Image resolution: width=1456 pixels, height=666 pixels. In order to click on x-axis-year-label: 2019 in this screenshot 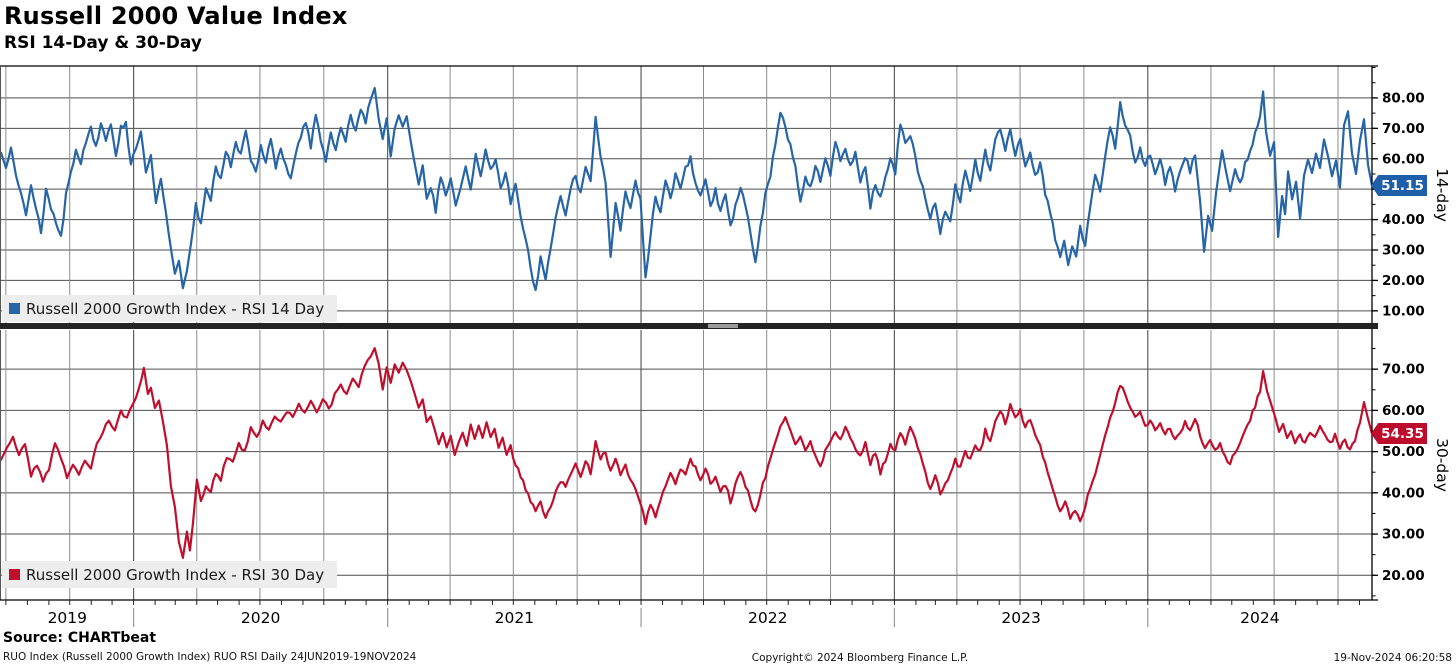, I will do `click(67, 618)`.